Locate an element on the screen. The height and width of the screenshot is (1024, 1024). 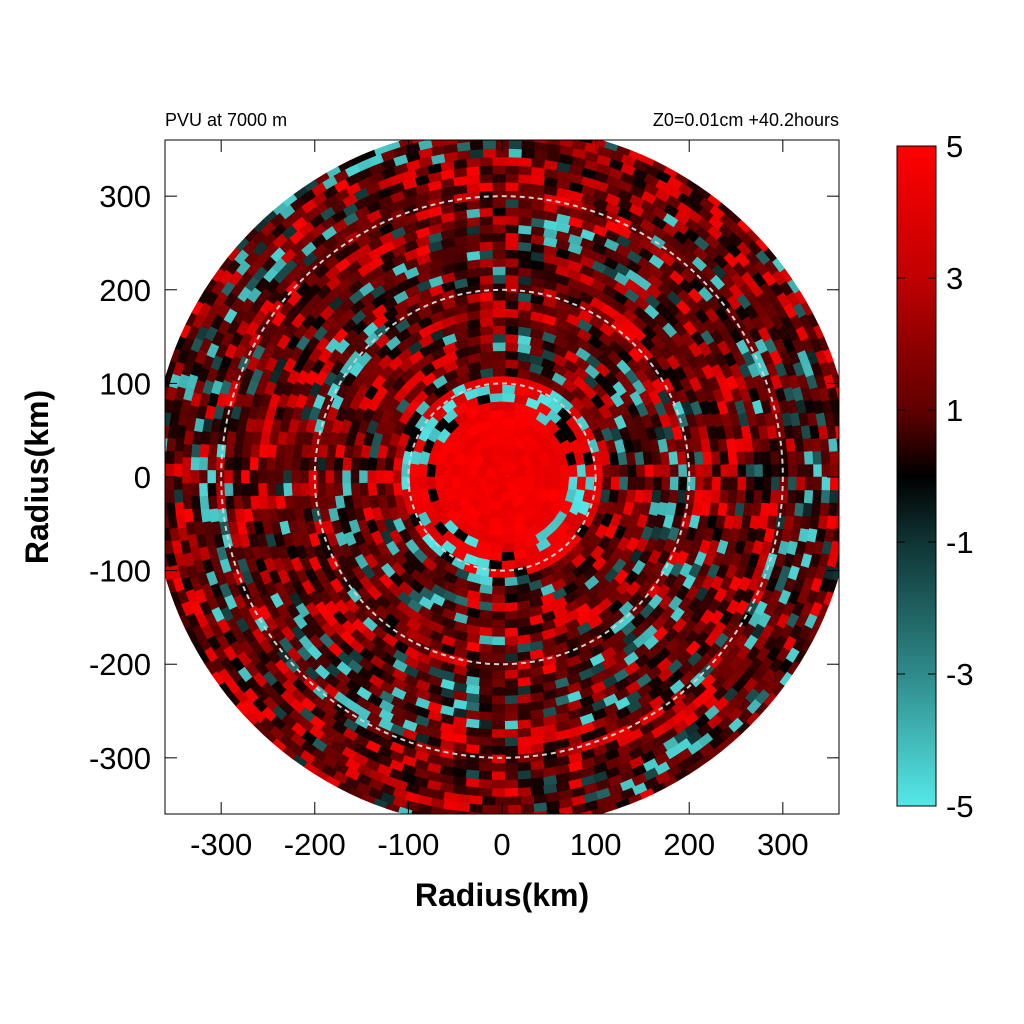
colorbar-tick-label: -5 is located at coordinates (960, 806).